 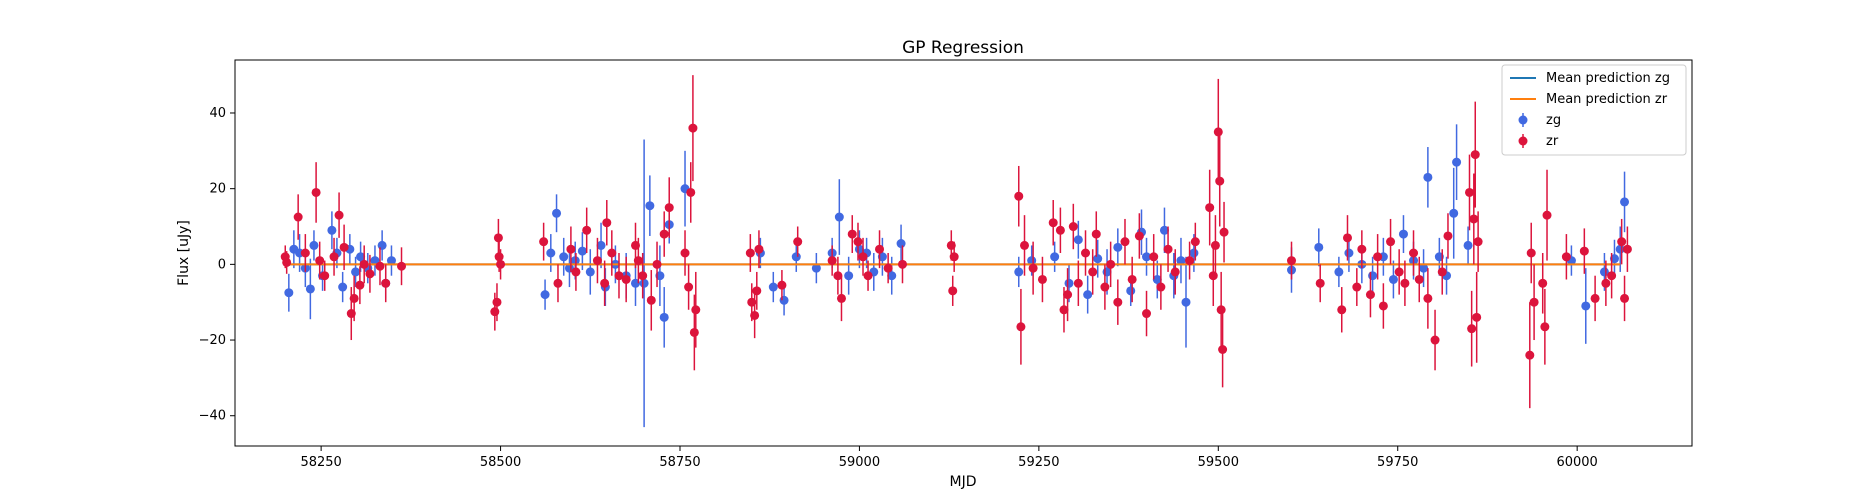 I want to click on legend-label-zg: zg, so click(x=1553, y=120).